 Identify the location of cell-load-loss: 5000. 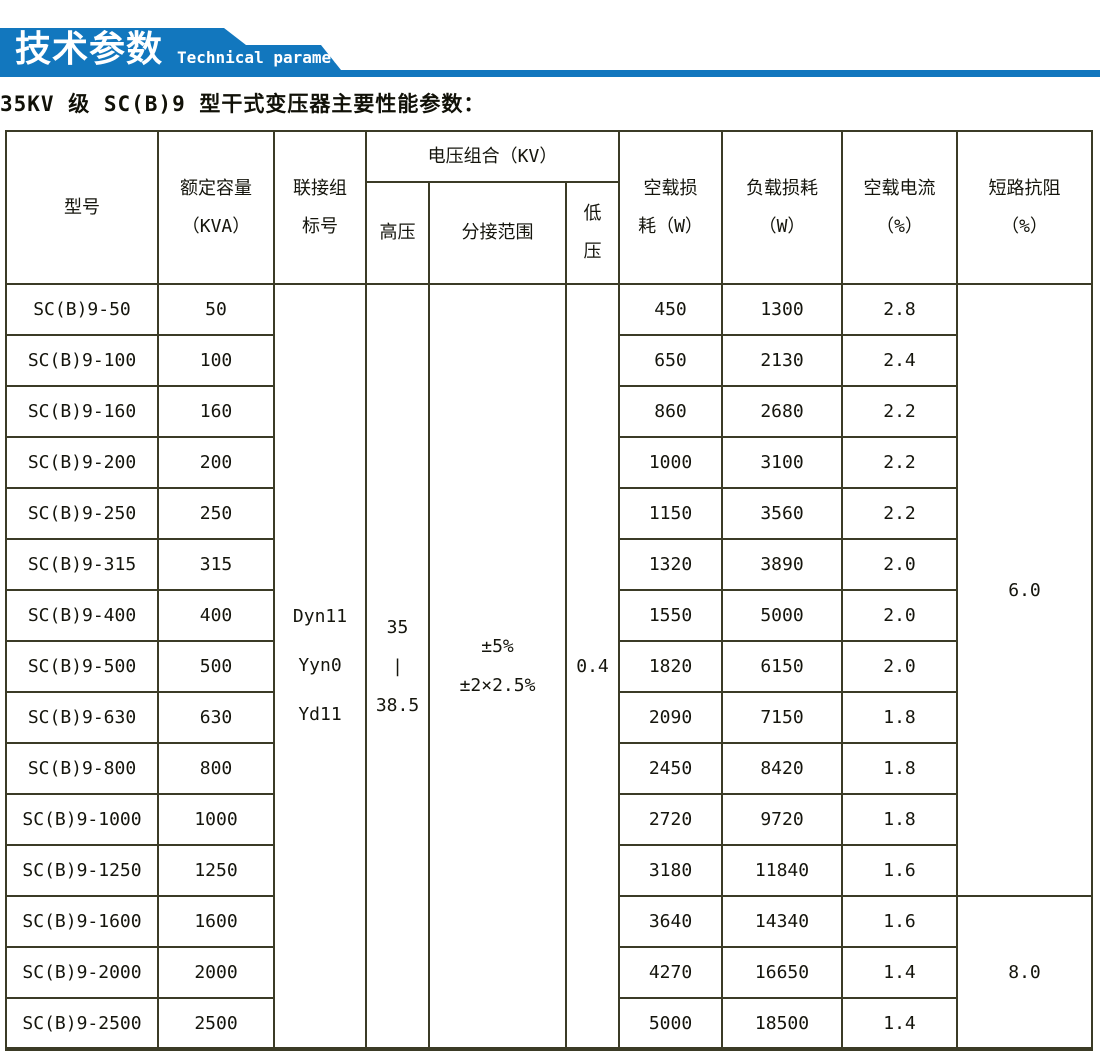
(782, 615).